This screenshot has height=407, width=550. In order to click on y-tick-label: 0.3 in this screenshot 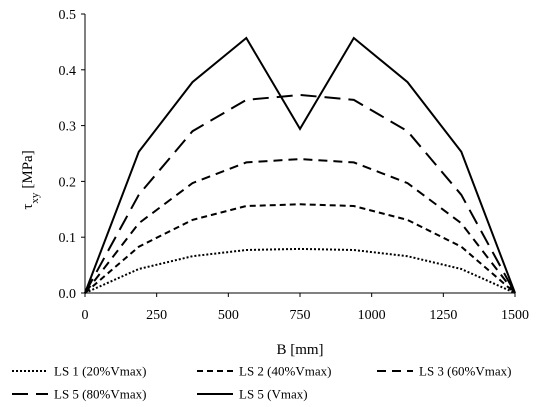, I will do `click(68, 127)`.